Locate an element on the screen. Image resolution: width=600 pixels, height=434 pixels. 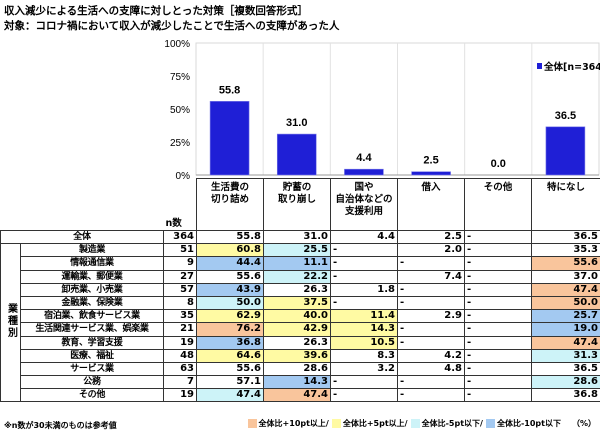
column-header: 国や 自治体などの 支援利用 is located at coordinates (364, 204).